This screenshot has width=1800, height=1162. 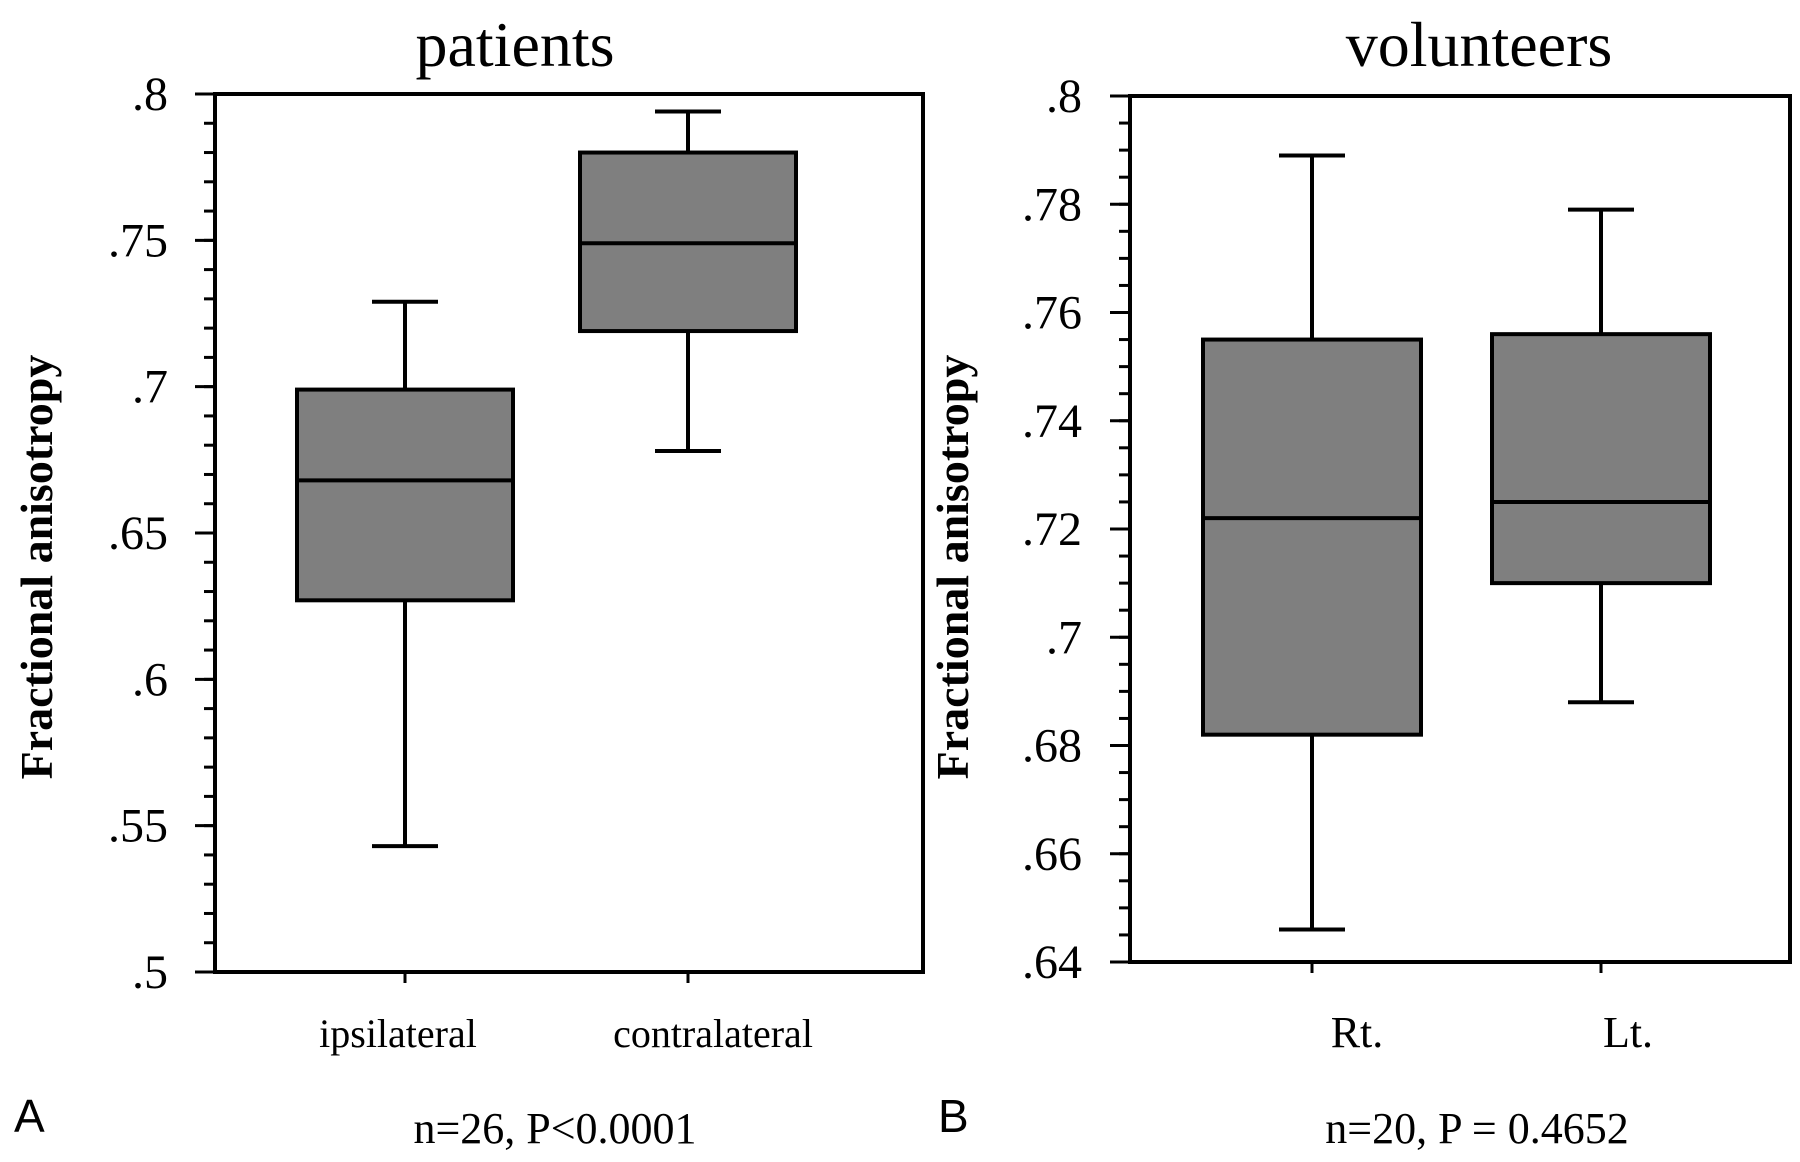 What do you see at coordinates (138, 240) in the screenshot?
I see `y-tick-label: .75` at bounding box center [138, 240].